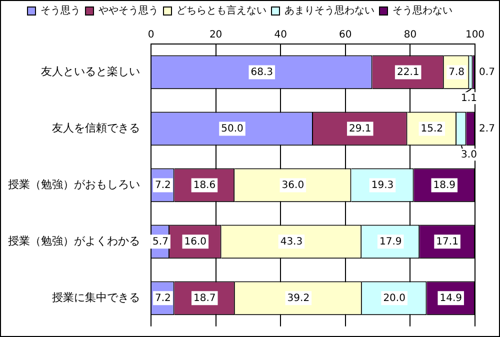  Describe the element at coordinates (487, 128) in the screenshot. I see `data-label: 2.7` at that location.